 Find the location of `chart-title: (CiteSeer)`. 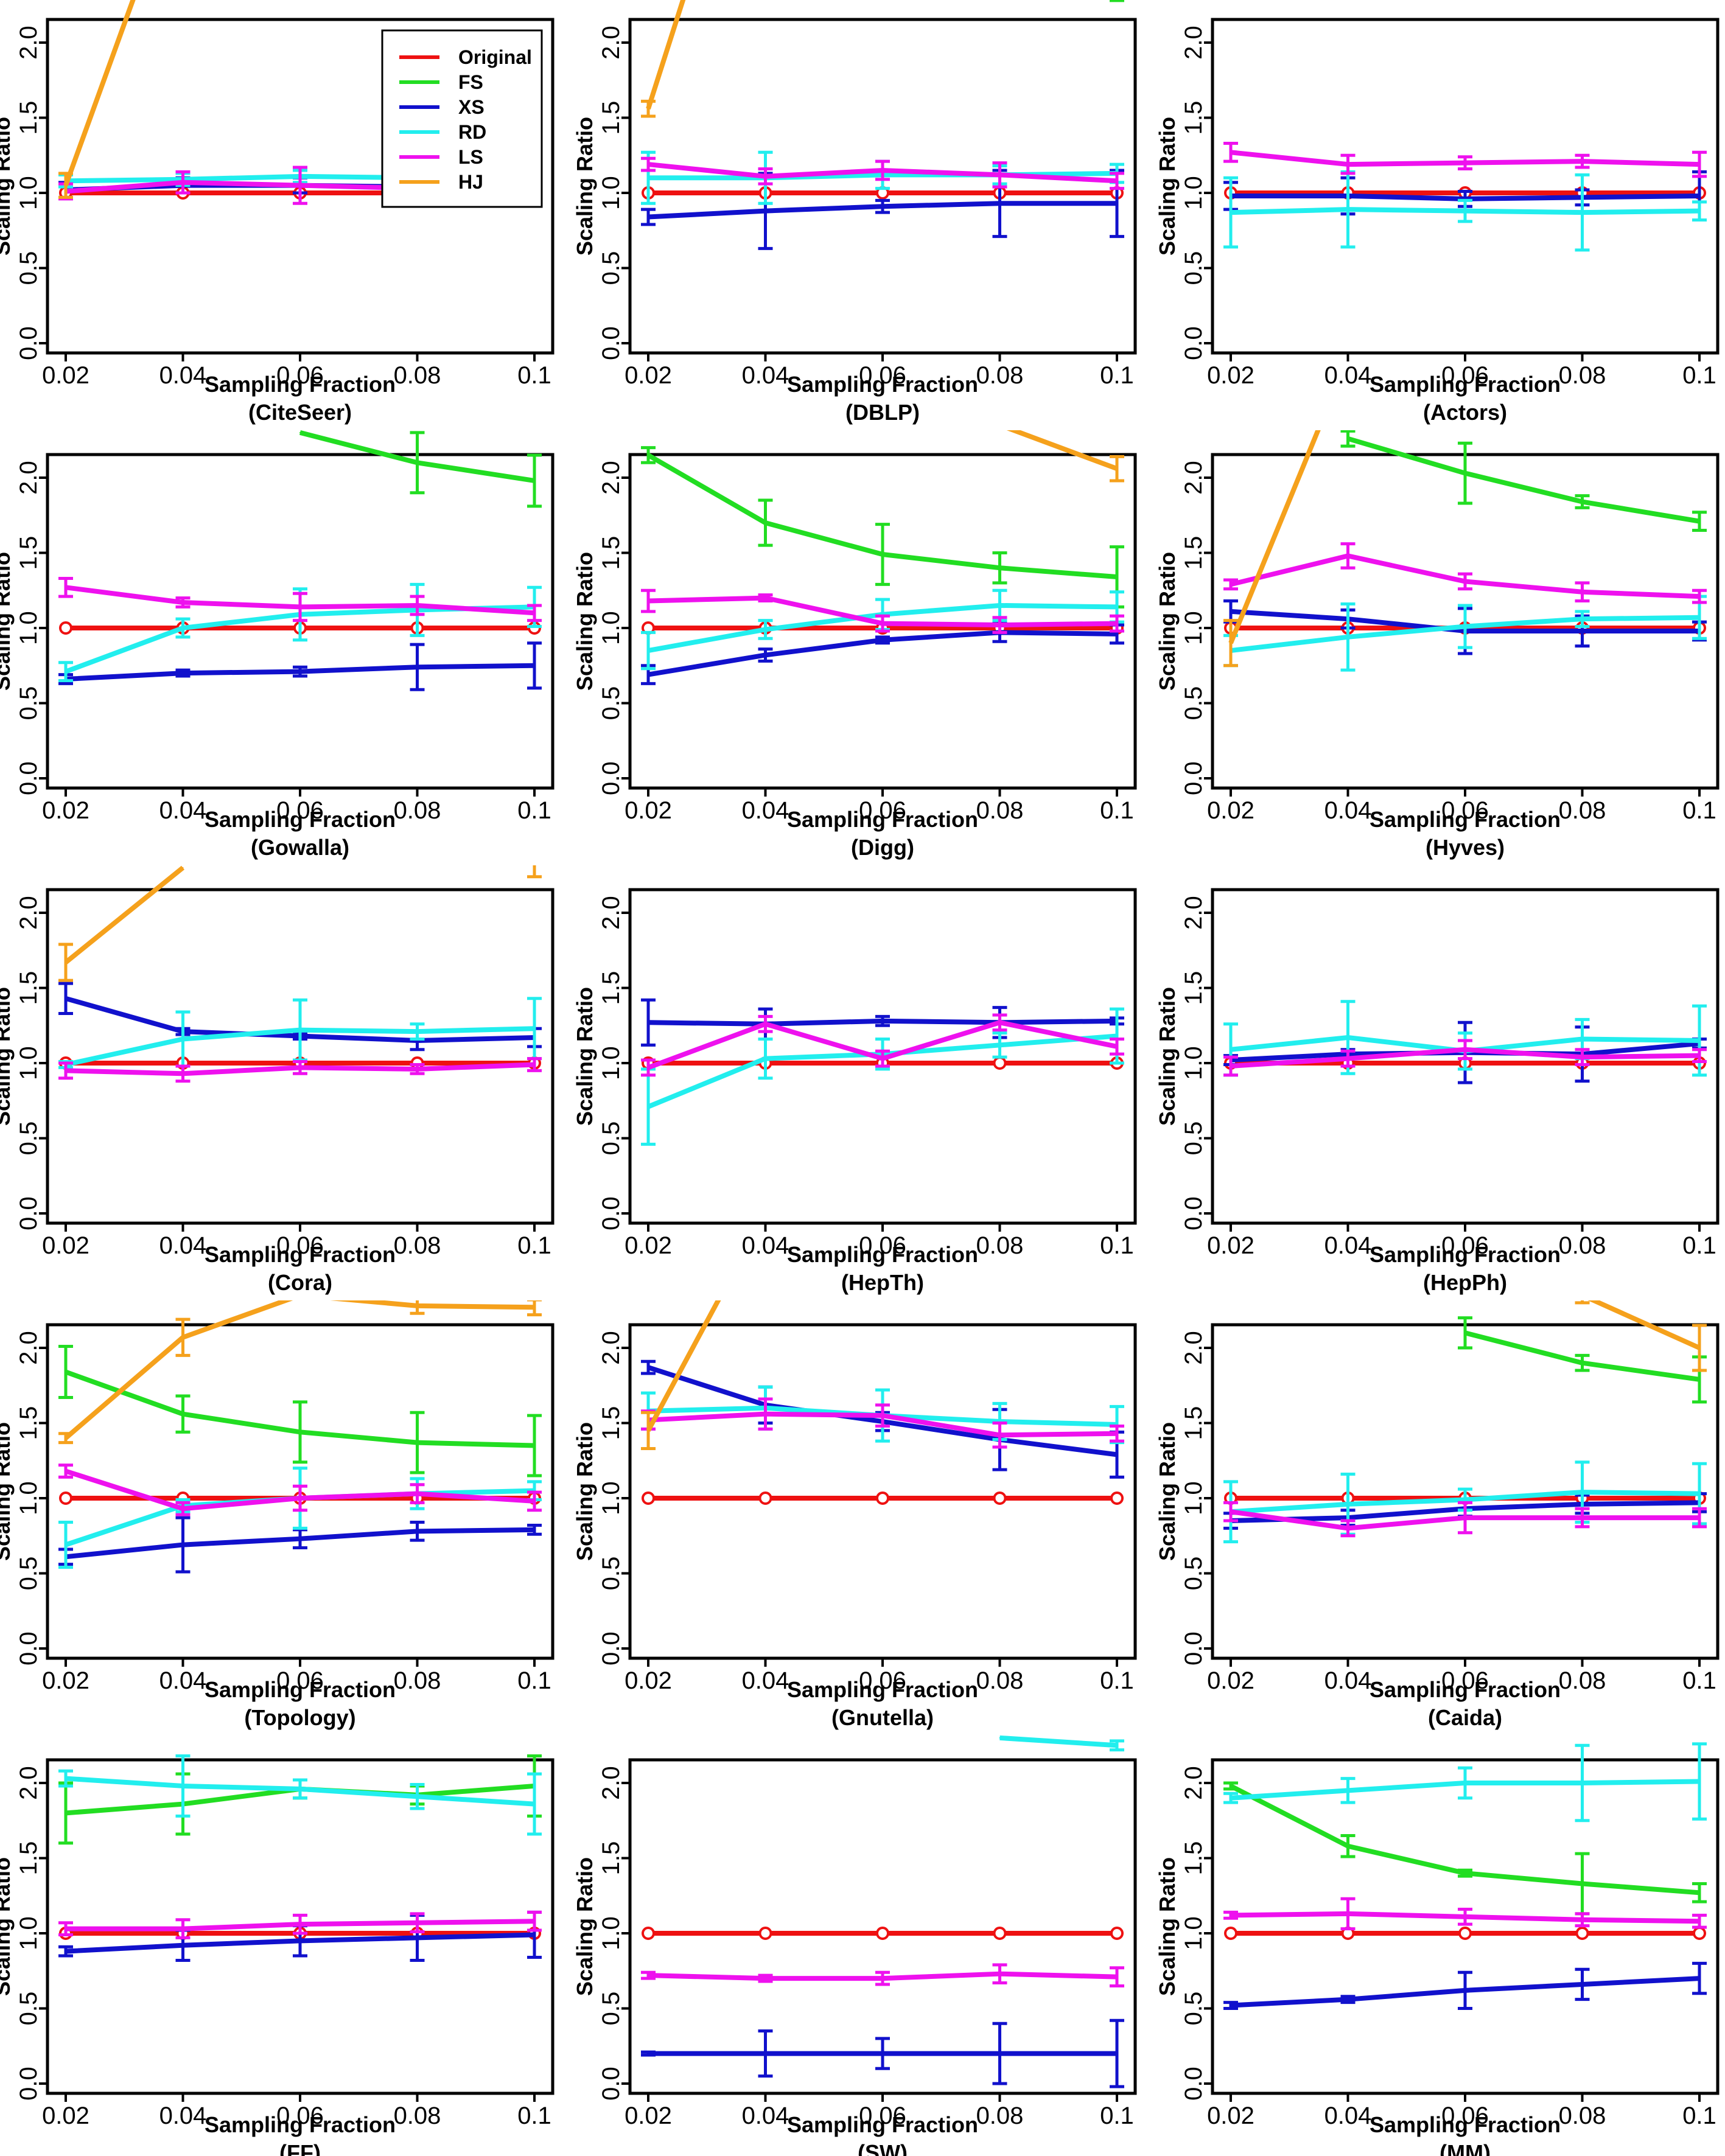

chart-title: (CiteSeer) is located at coordinates (300, 412).